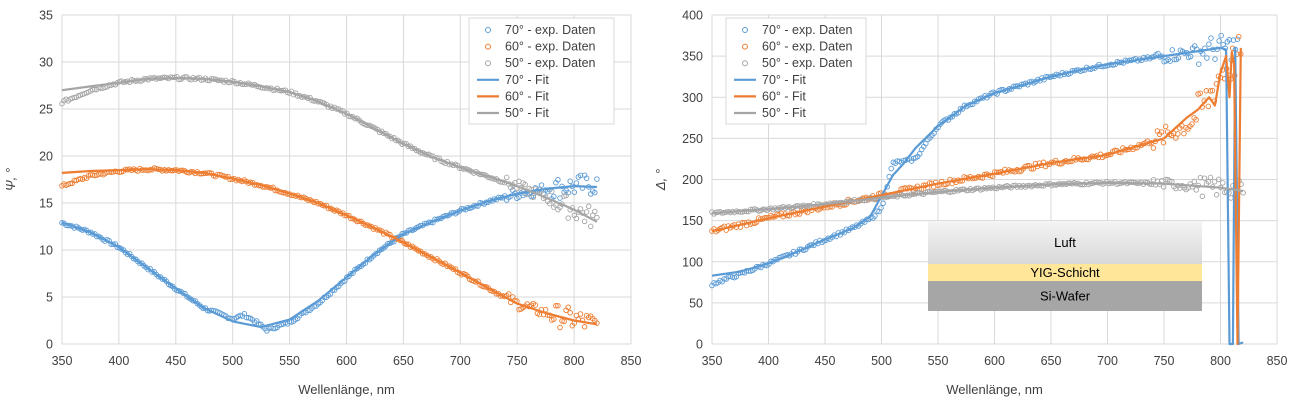  What do you see at coordinates (712, 361) in the screenshot?
I see `delta-xtick-label: 350` at bounding box center [712, 361].